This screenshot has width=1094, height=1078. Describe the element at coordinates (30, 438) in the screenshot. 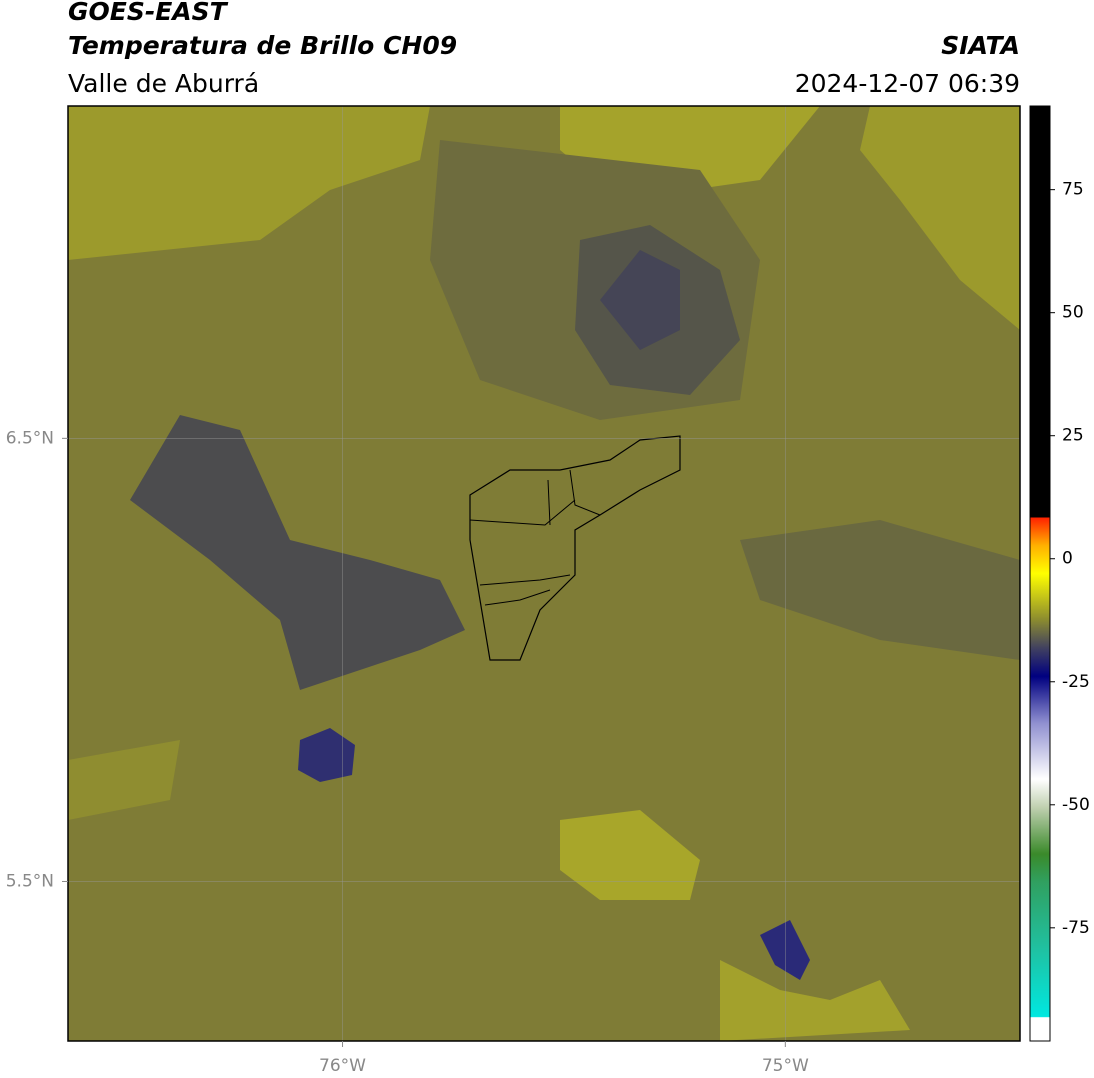

I see `y-tick-label: 6.5°N` at that location.